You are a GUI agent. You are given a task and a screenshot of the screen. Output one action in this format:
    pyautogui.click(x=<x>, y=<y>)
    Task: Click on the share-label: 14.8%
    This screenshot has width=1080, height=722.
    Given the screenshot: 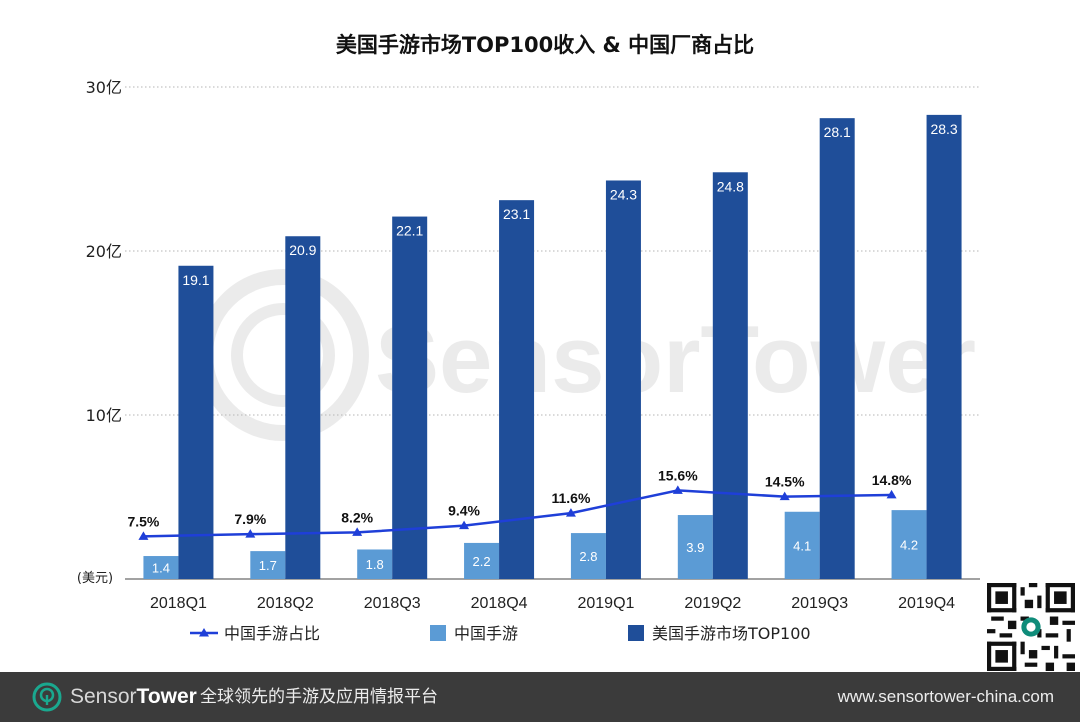 What is the action you would take?
    pyautogui.click(x=892, y=480)
    